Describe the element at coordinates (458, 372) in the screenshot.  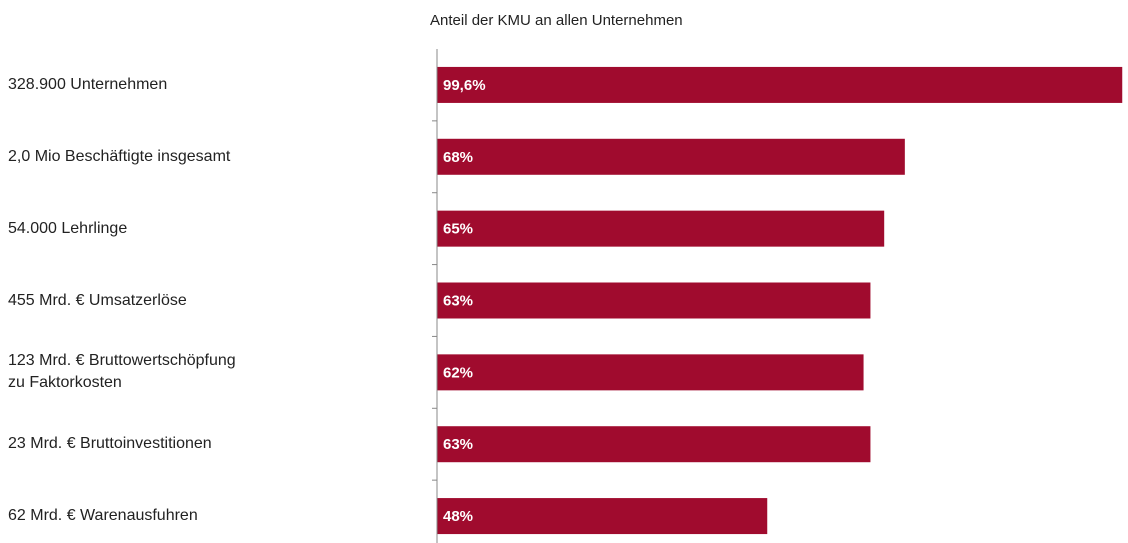
I see `value-label: 62%` at that location.